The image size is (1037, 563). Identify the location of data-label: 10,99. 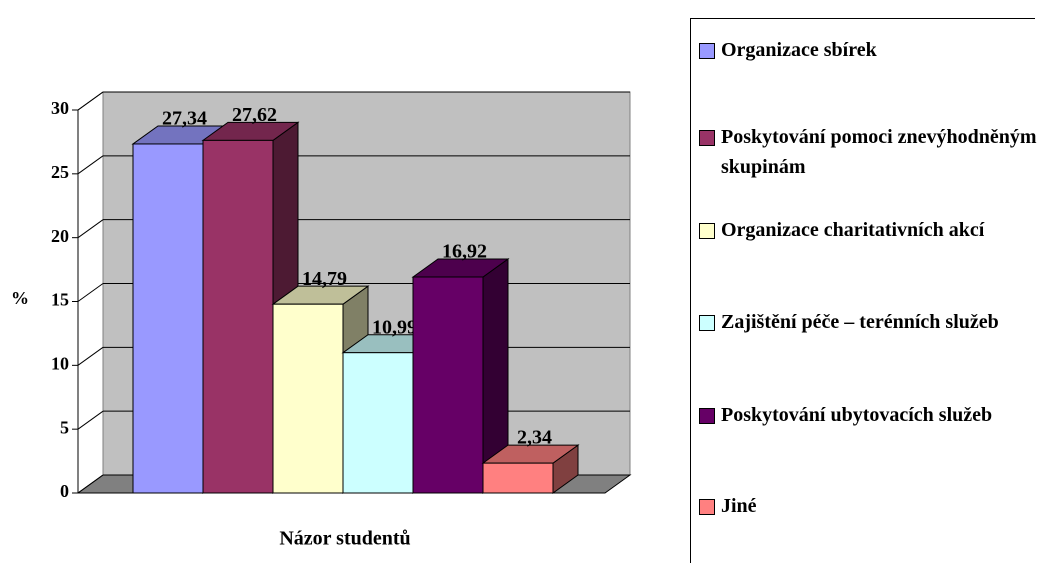
(394, 327).